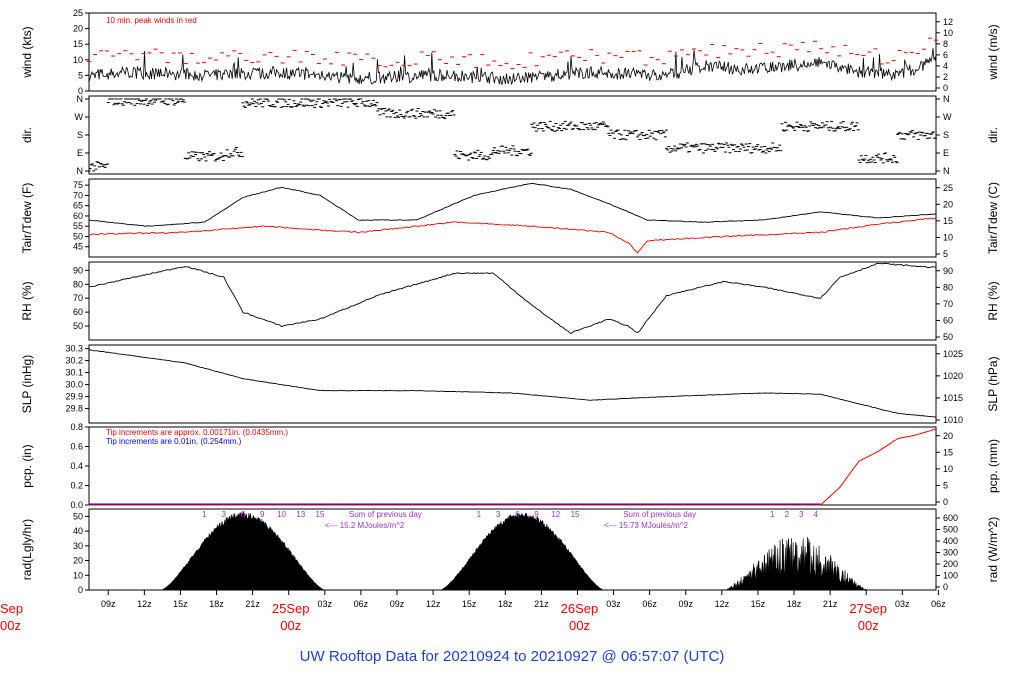  Describe the element at coordinates (291, 608) in the screenshot. I see `day-label-5: 25Sep` at that location.